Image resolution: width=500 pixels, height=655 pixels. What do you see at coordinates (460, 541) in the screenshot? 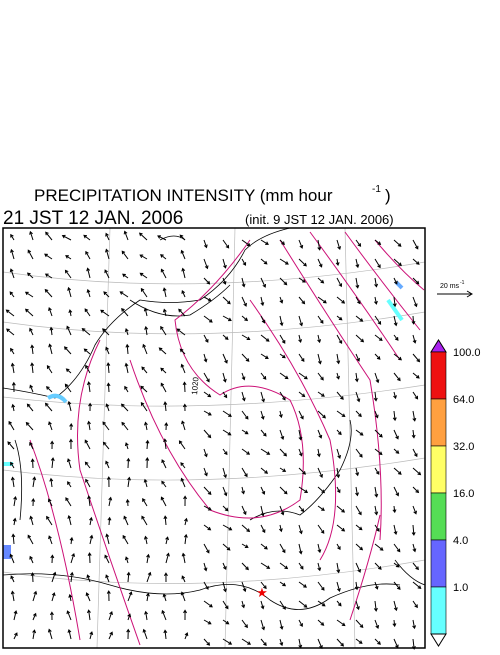
I see `colorbar-label: 4.0` at bounding box center [460, 541].